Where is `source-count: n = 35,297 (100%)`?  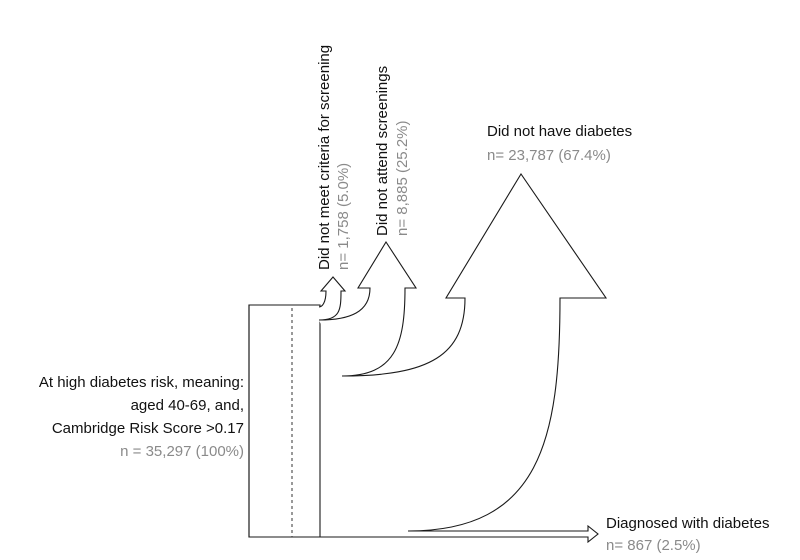
source-count: n = 35,297 (100%) is located at coordinates (182, 451).